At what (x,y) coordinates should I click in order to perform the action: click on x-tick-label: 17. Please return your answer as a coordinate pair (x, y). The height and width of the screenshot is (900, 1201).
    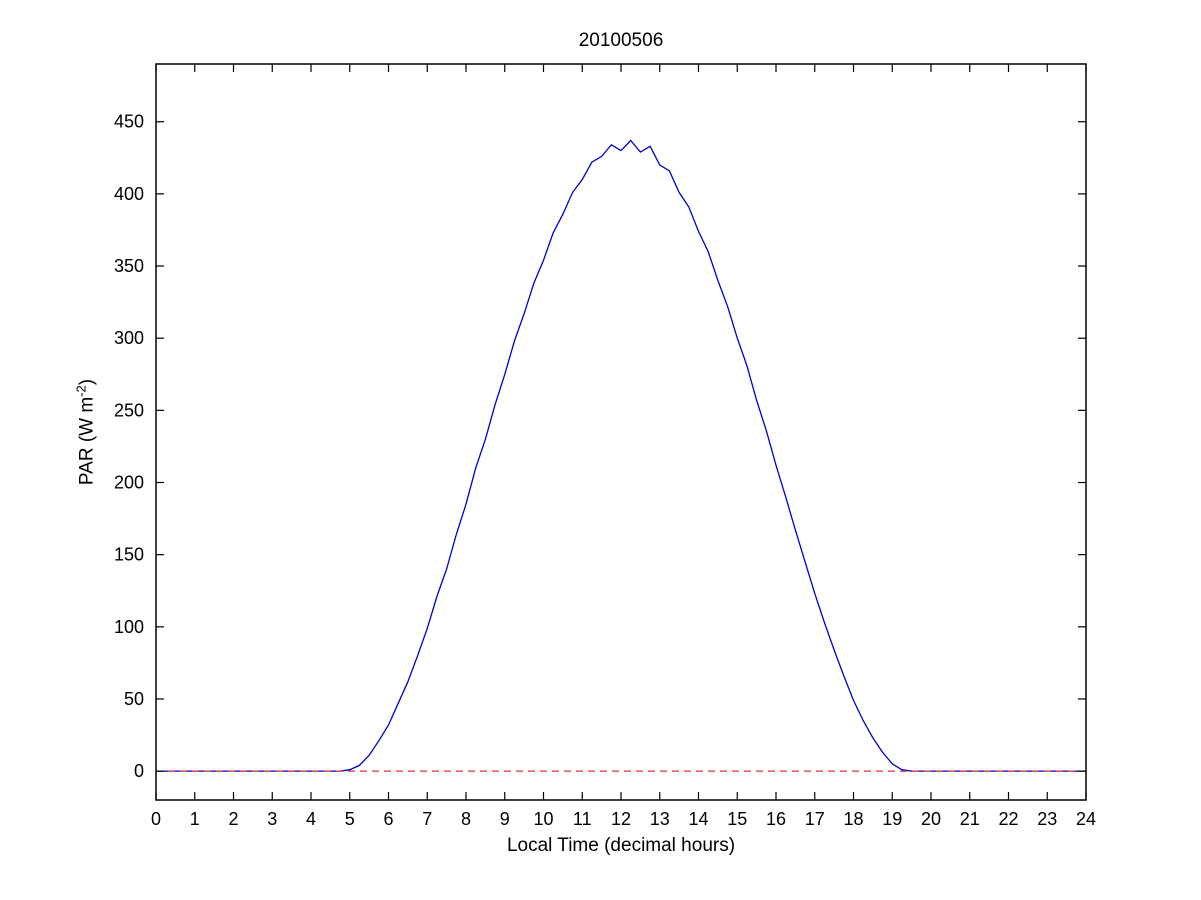
    Looking at the image, I should click on (815, 819).